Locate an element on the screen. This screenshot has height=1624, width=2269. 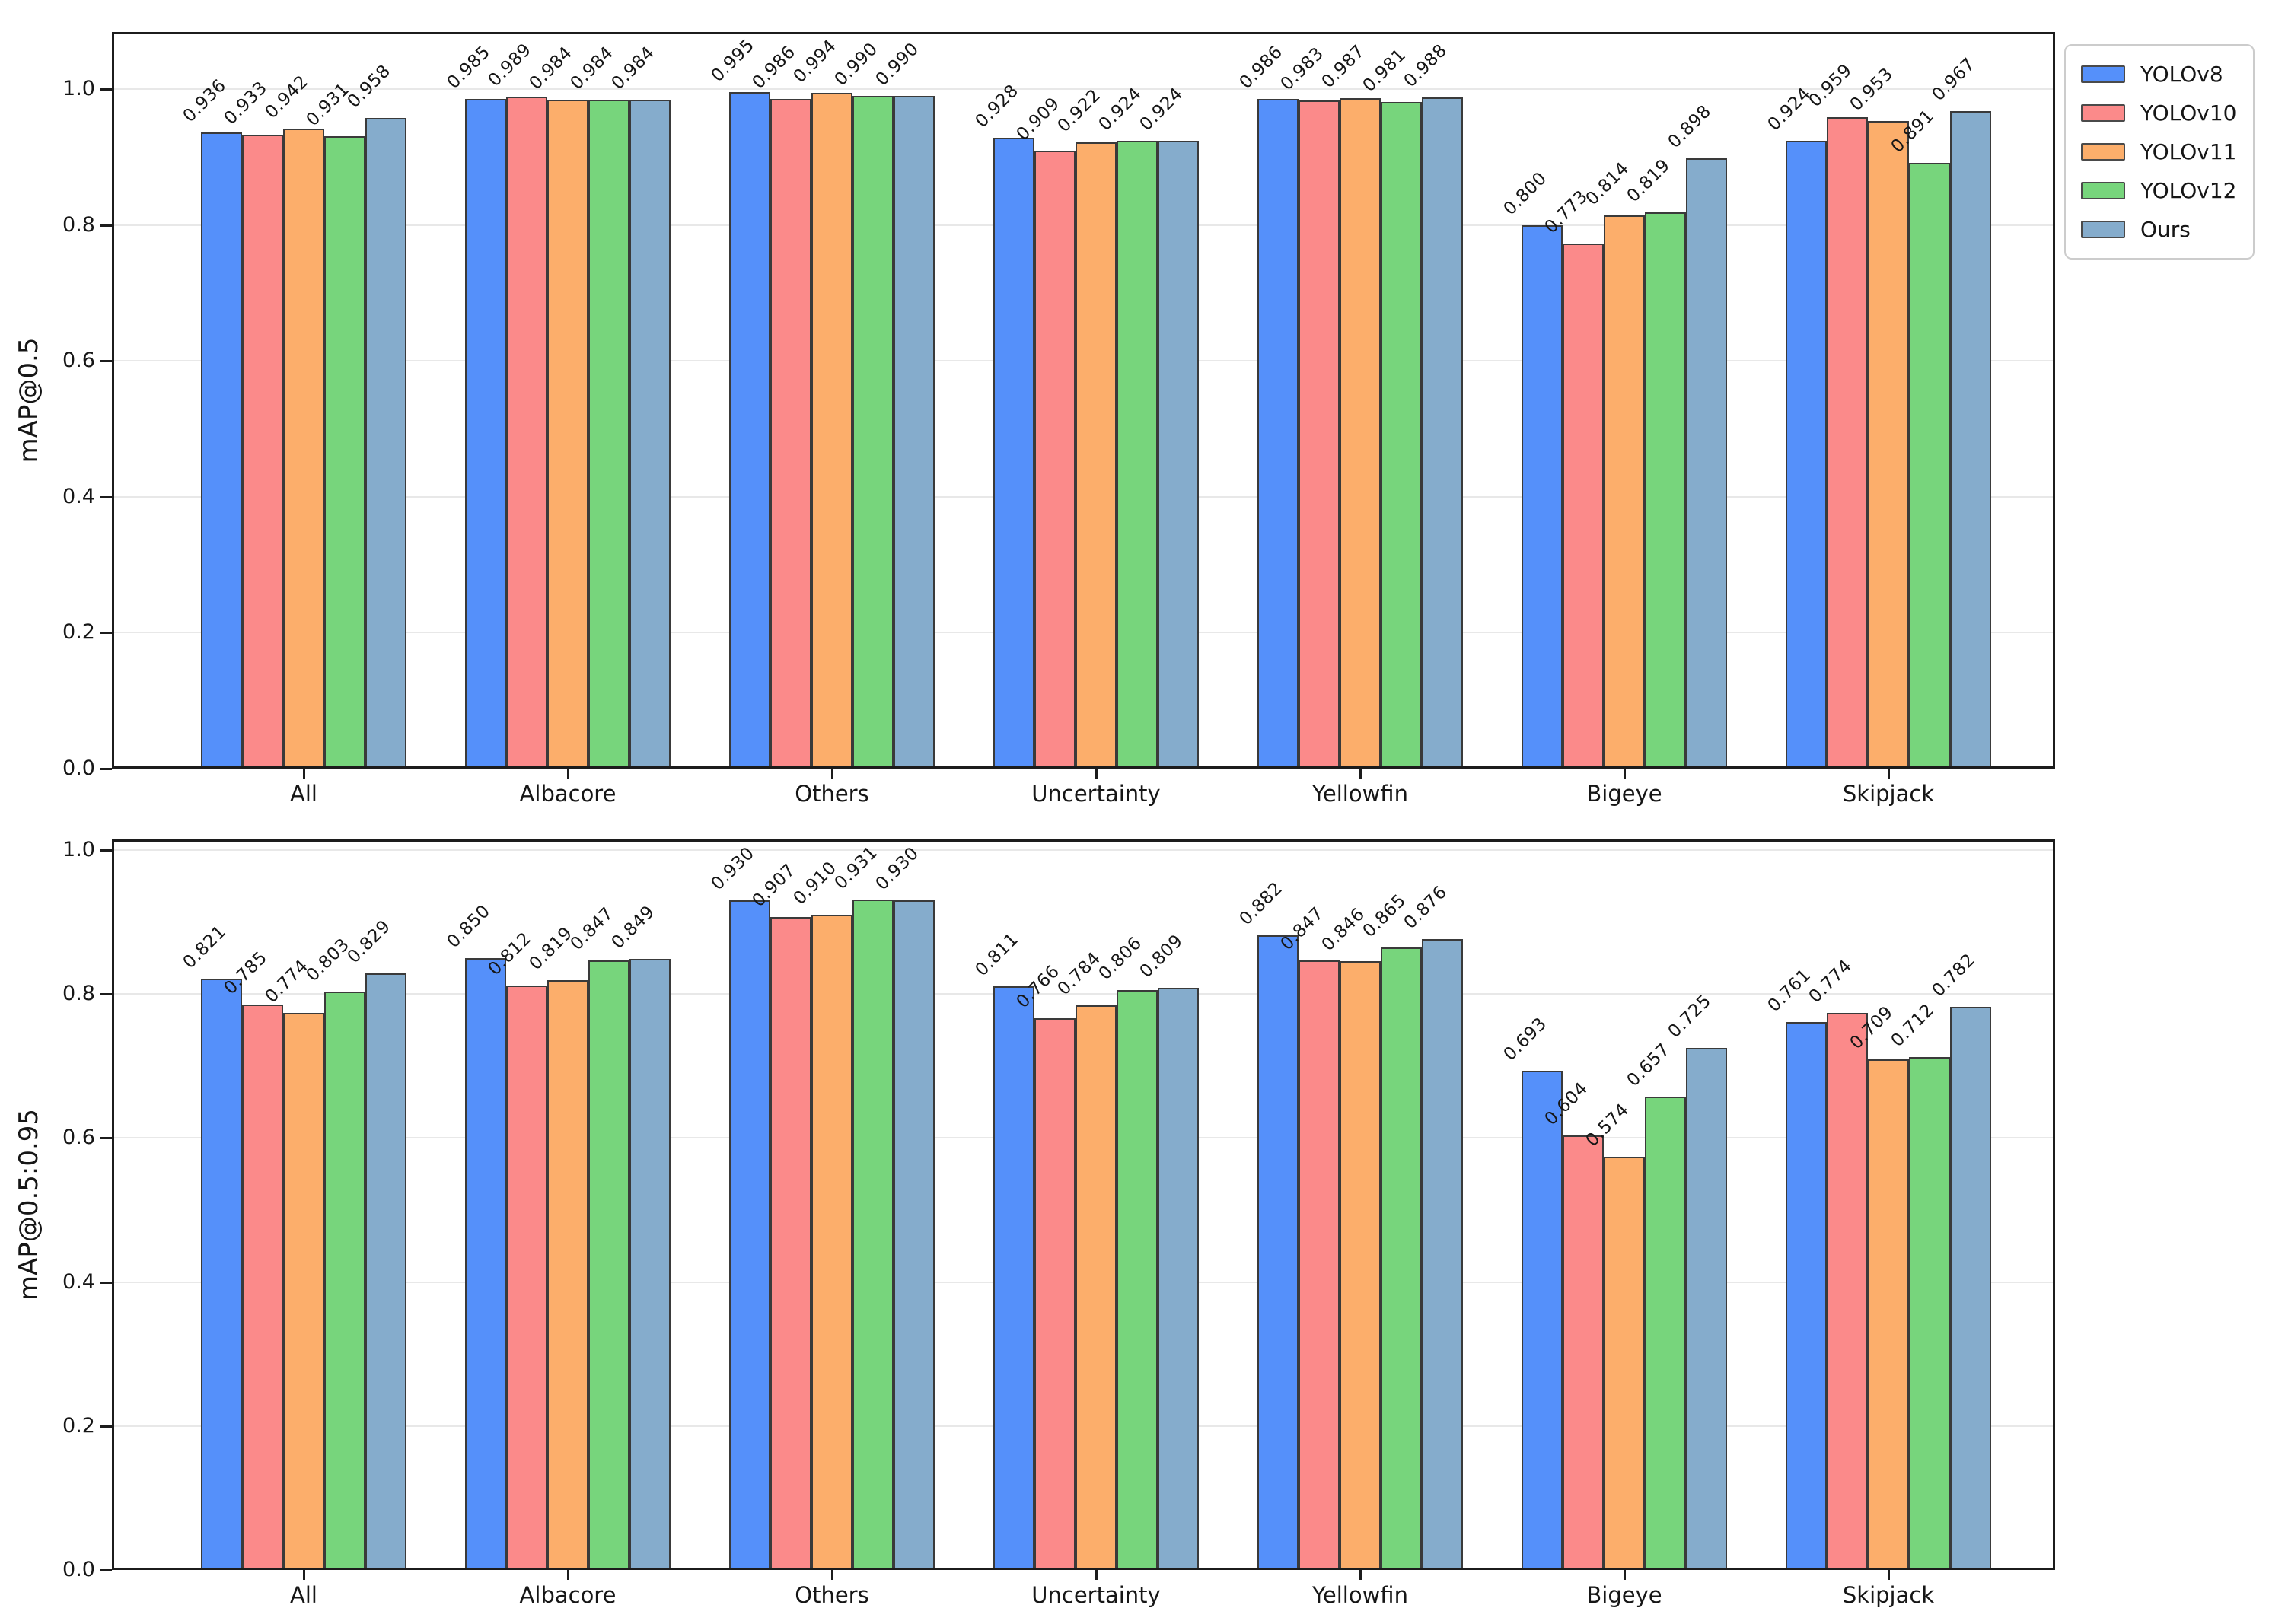
bar-YOLOv10-Uncertainty is located at coordinates (1055, 460).